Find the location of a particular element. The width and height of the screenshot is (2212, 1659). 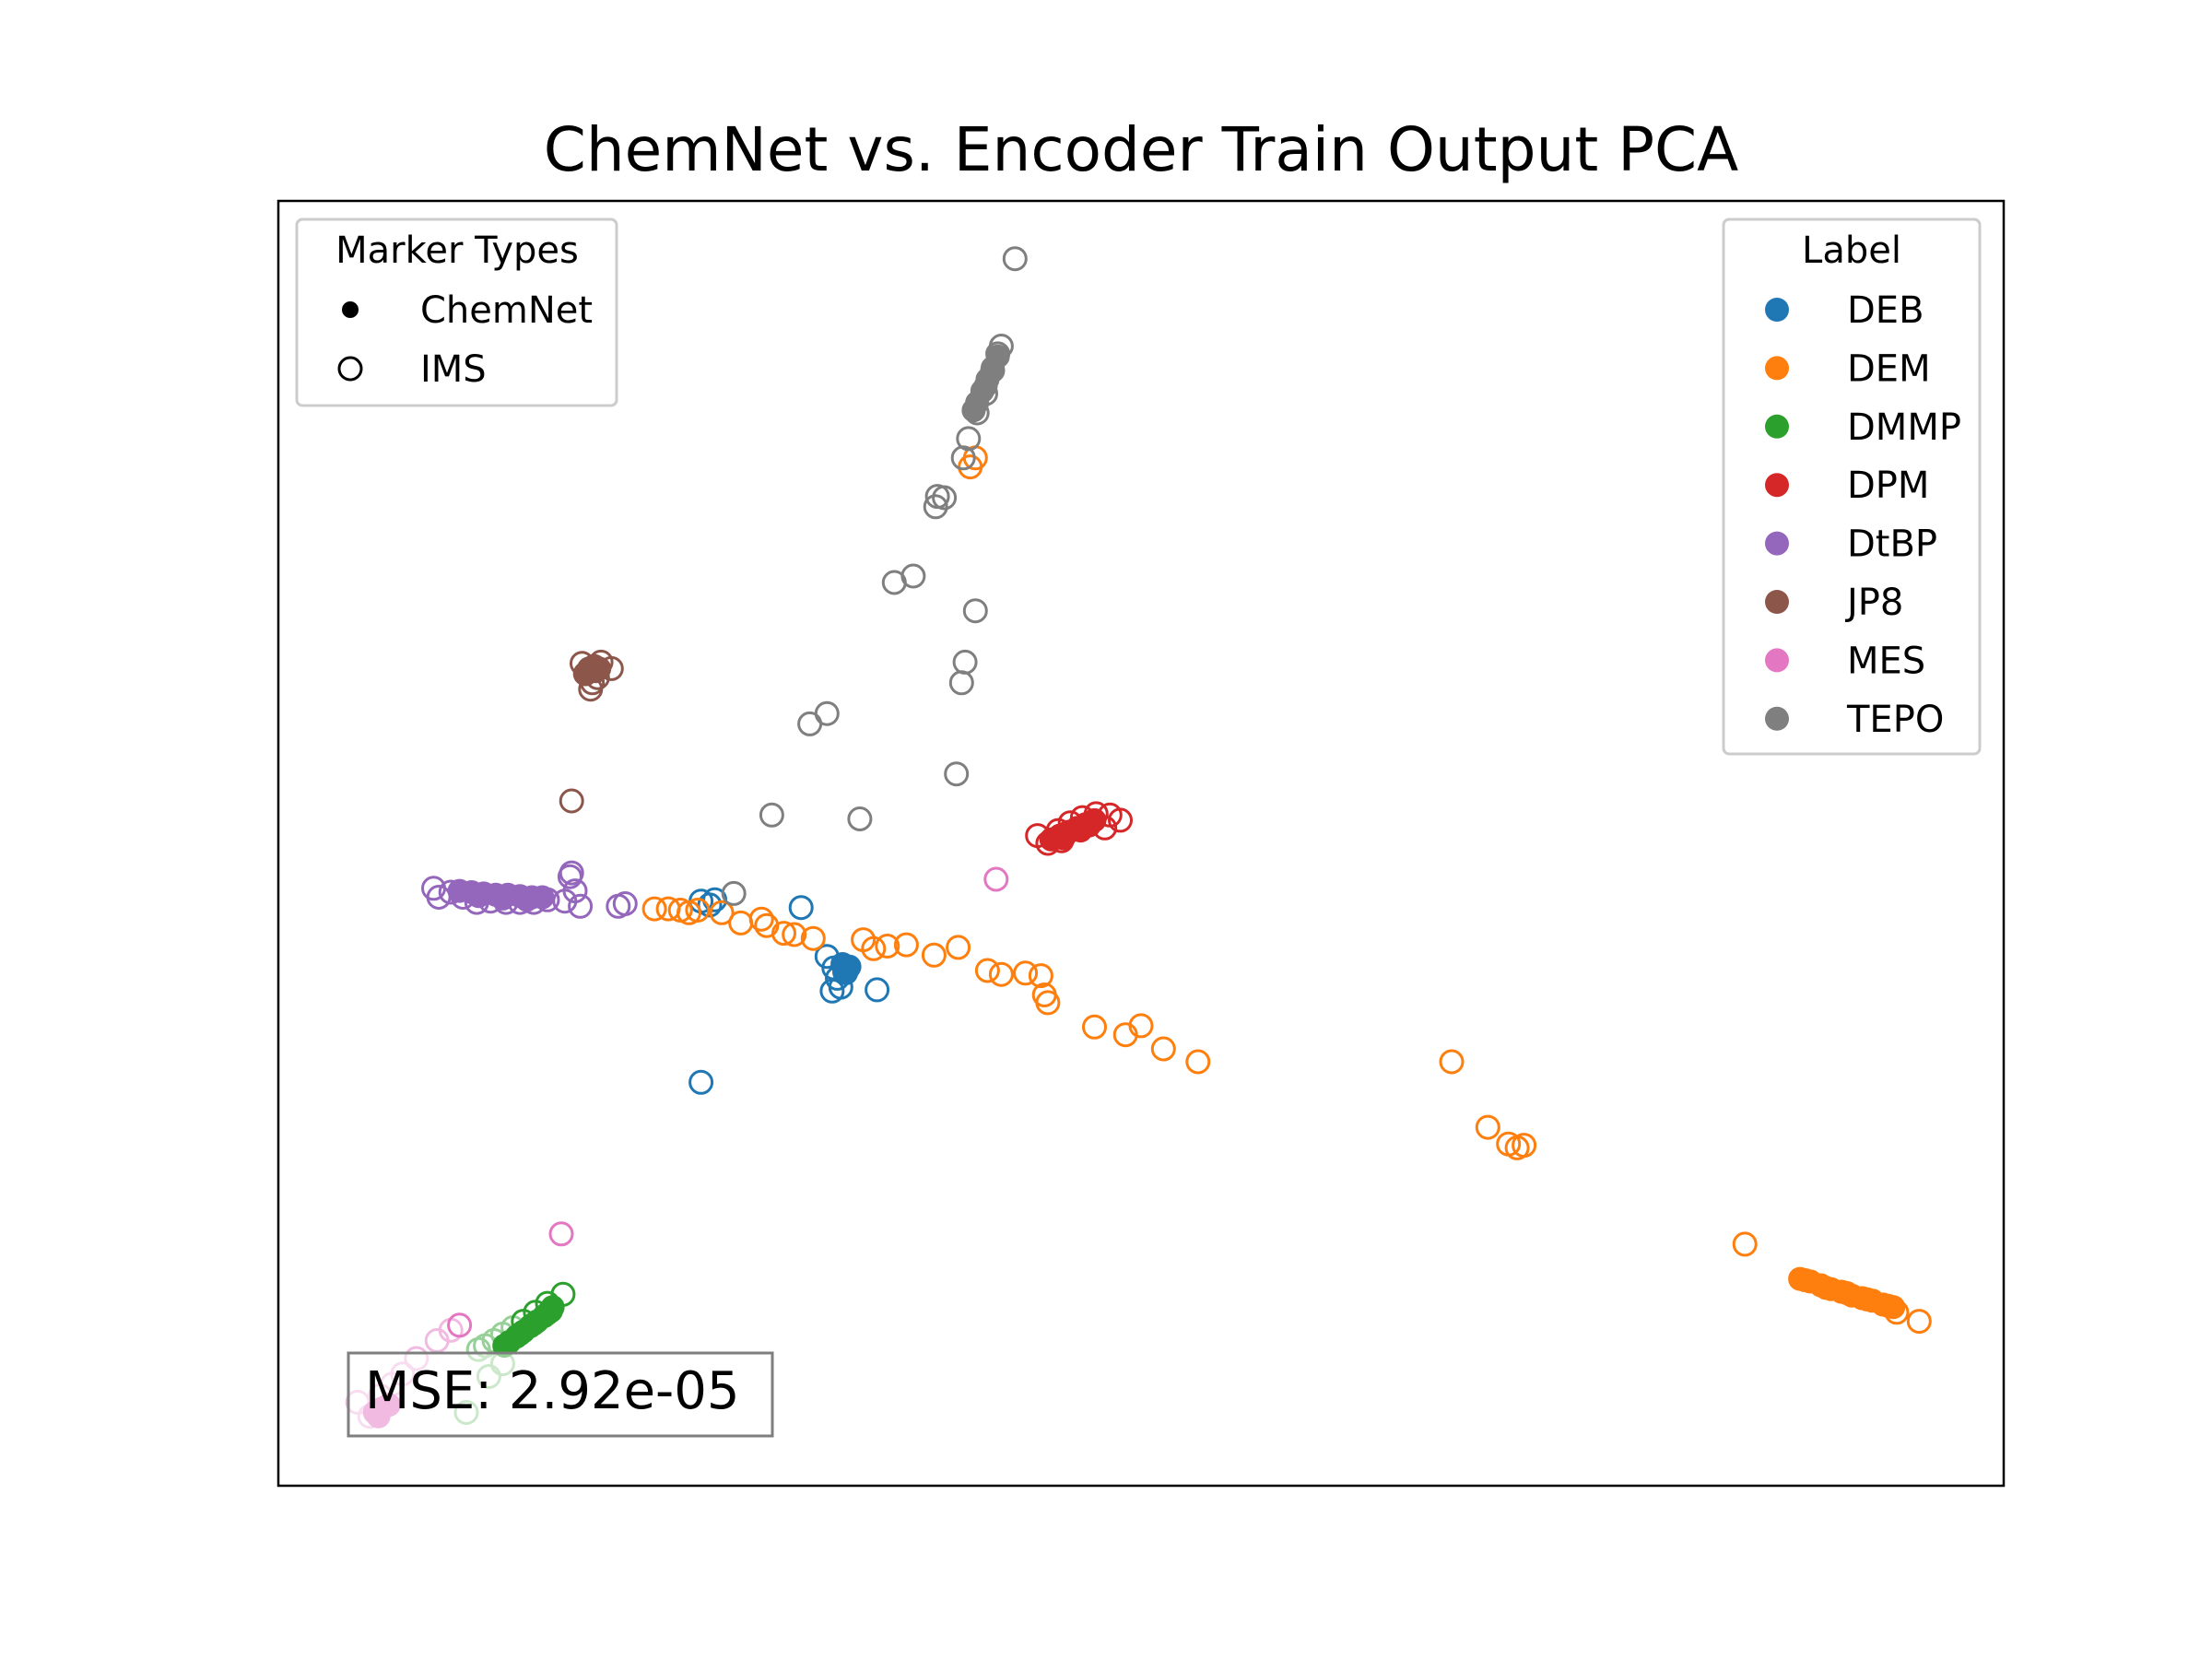

legend-marker-dmmp is located at coordinates (1777, 426).